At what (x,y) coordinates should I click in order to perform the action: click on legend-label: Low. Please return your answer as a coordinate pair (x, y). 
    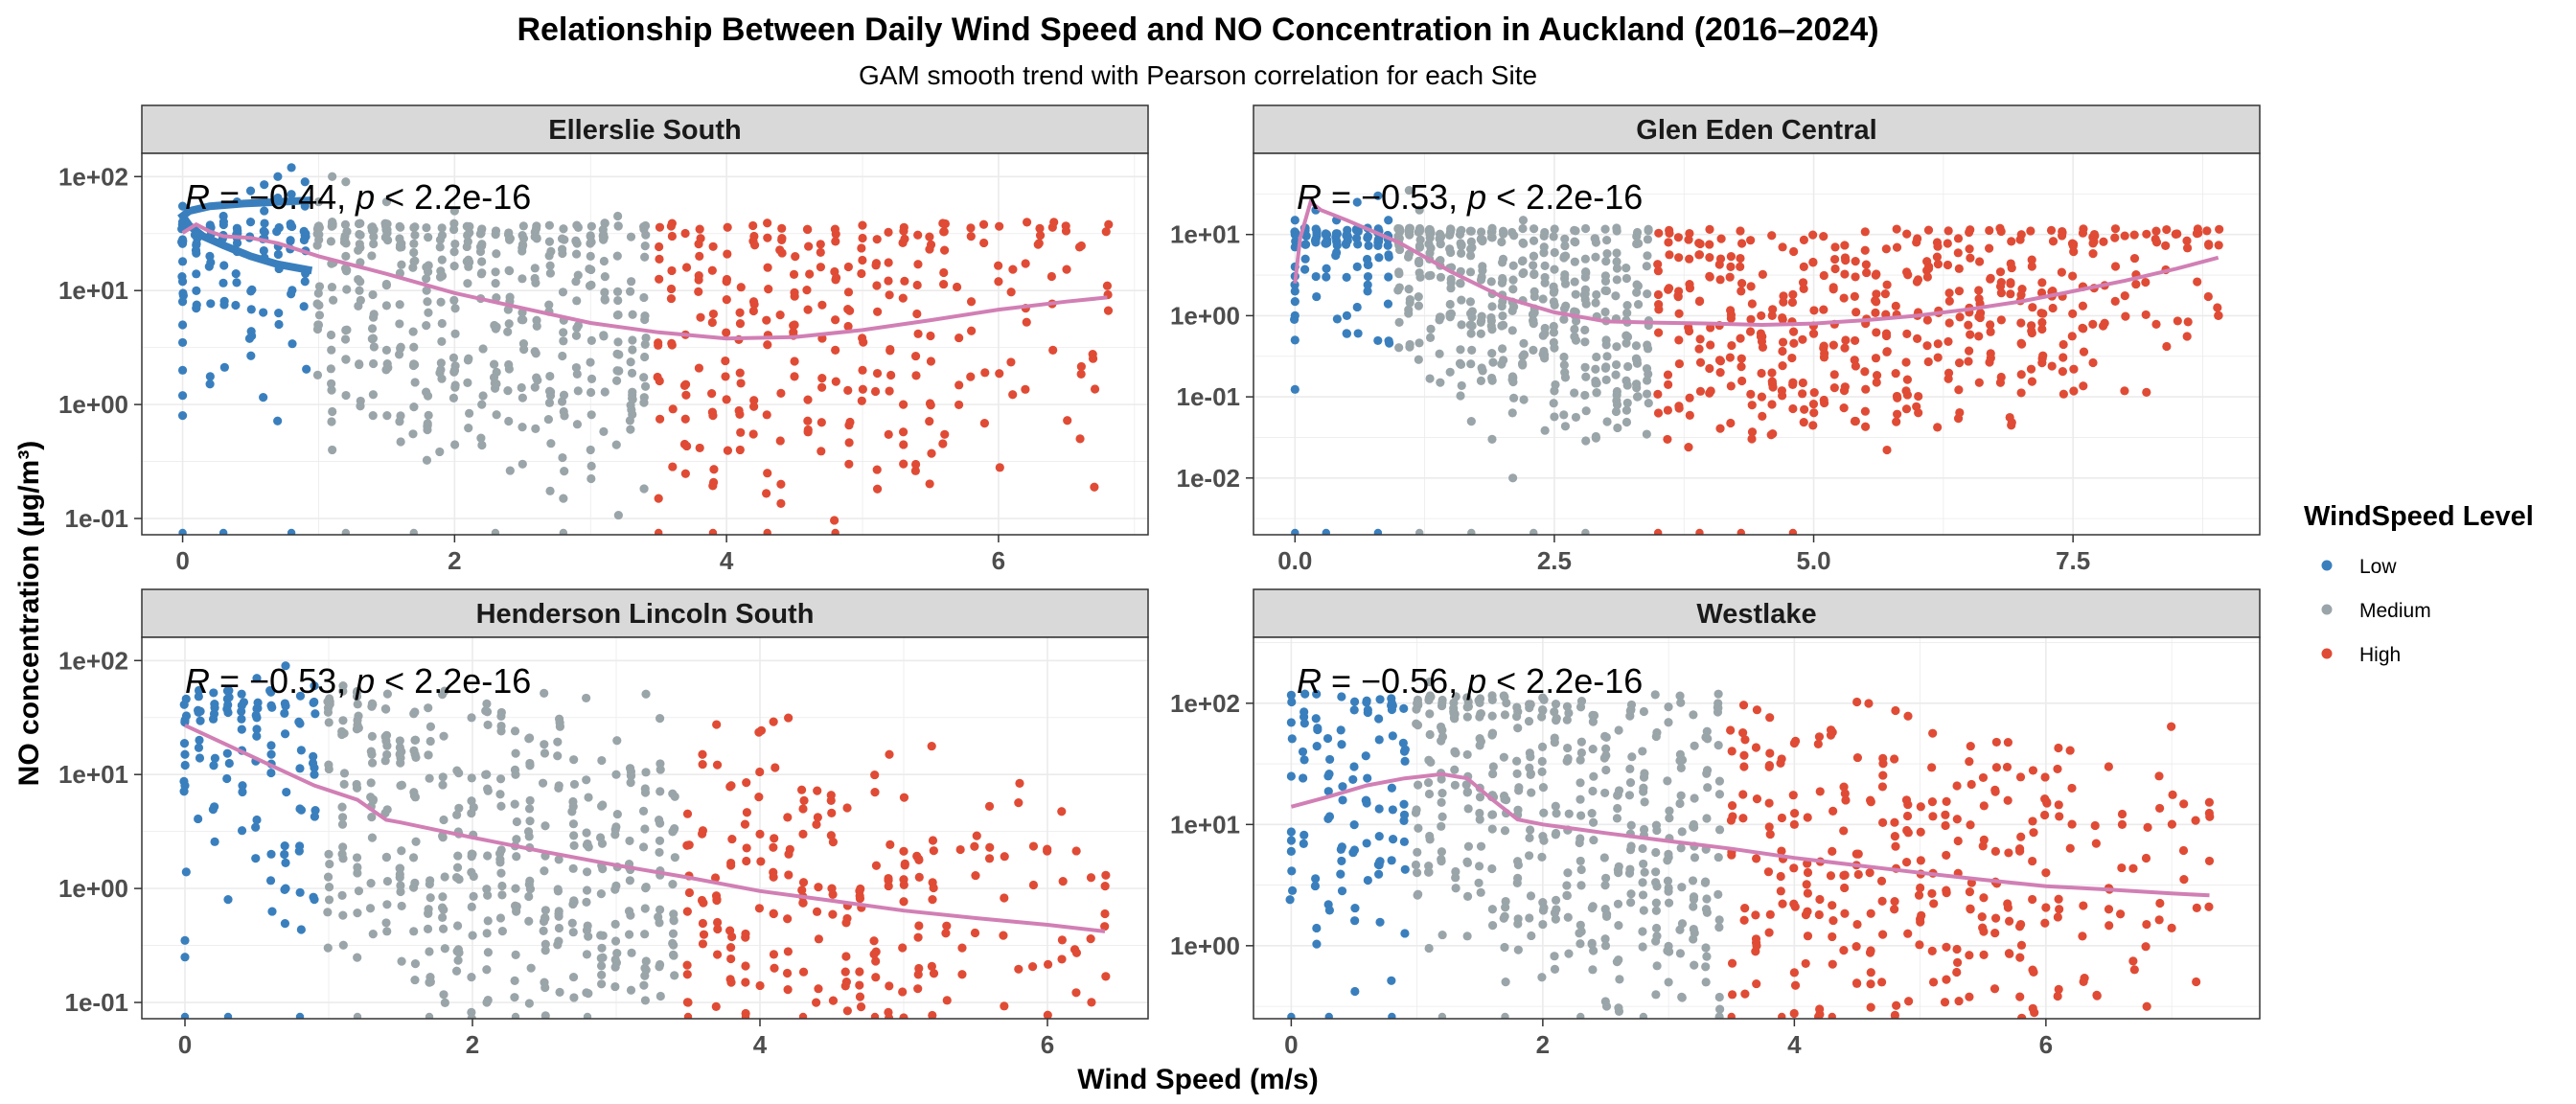
    Looking at the image, I should click on (2378, 567).